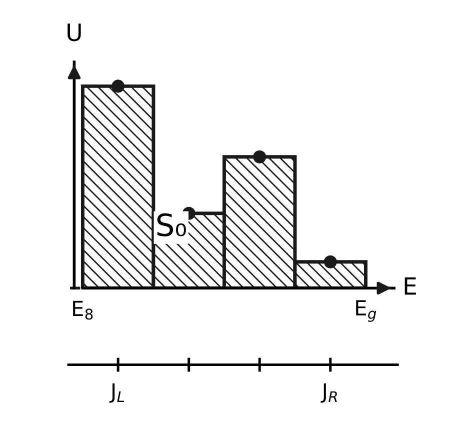  What do you see at coordinates (83, 310) in the screenshot?
I see `text: E$_{8}$` at bounding box center [83, 310].